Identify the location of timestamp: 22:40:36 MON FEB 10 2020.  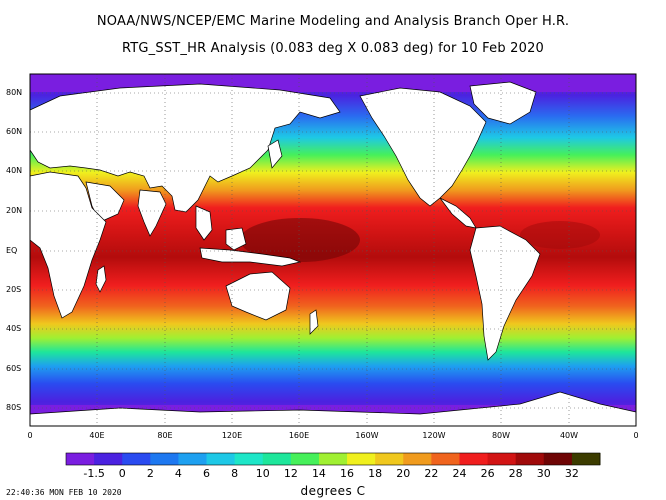
(64, 492).